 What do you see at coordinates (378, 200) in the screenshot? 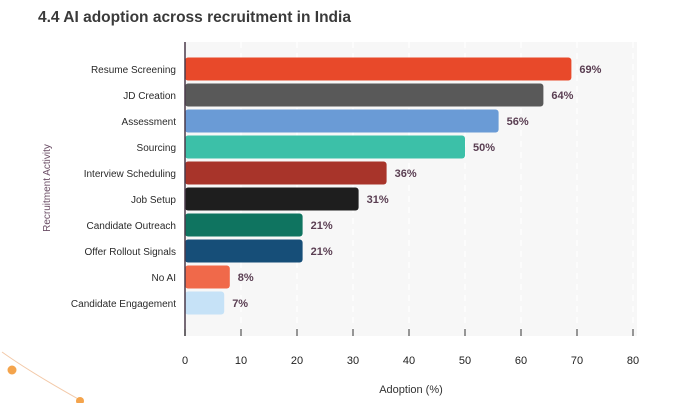
I see `value-label: 31%` at bounding box center [378, 200].